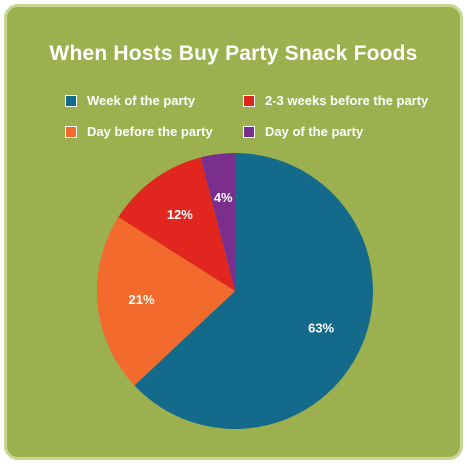 Image resolution: width=467 pixels, height=464 pixels. I want to click on slice-data-label: 12%, so click(180, 214).